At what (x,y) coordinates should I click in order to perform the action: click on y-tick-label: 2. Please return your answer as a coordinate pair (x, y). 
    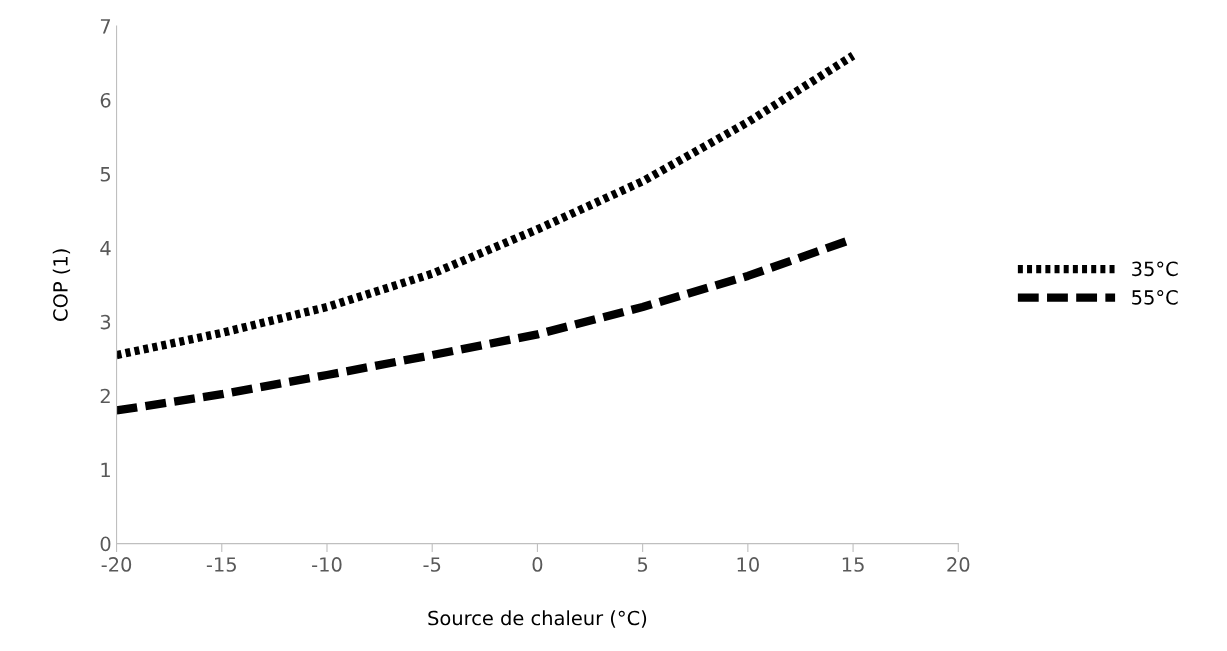
    Looking at the image, I should click on (105, 396).